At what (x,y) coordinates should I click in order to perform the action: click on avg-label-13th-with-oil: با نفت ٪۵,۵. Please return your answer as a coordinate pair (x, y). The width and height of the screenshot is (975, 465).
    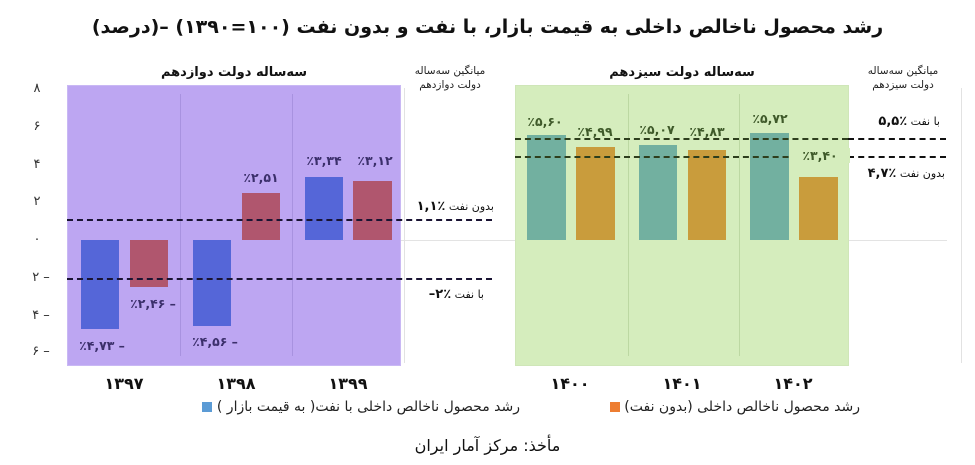
    Looking at the image, I should click on (899, 121).